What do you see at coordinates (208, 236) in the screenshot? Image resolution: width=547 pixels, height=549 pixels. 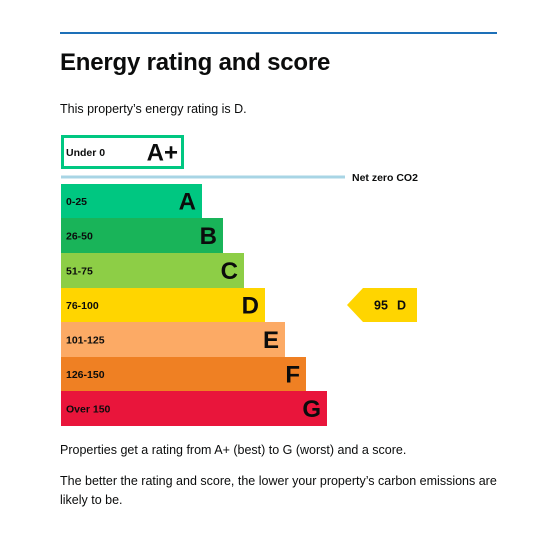 I see `band-letter-b: B` at bounding box center [208, 236].